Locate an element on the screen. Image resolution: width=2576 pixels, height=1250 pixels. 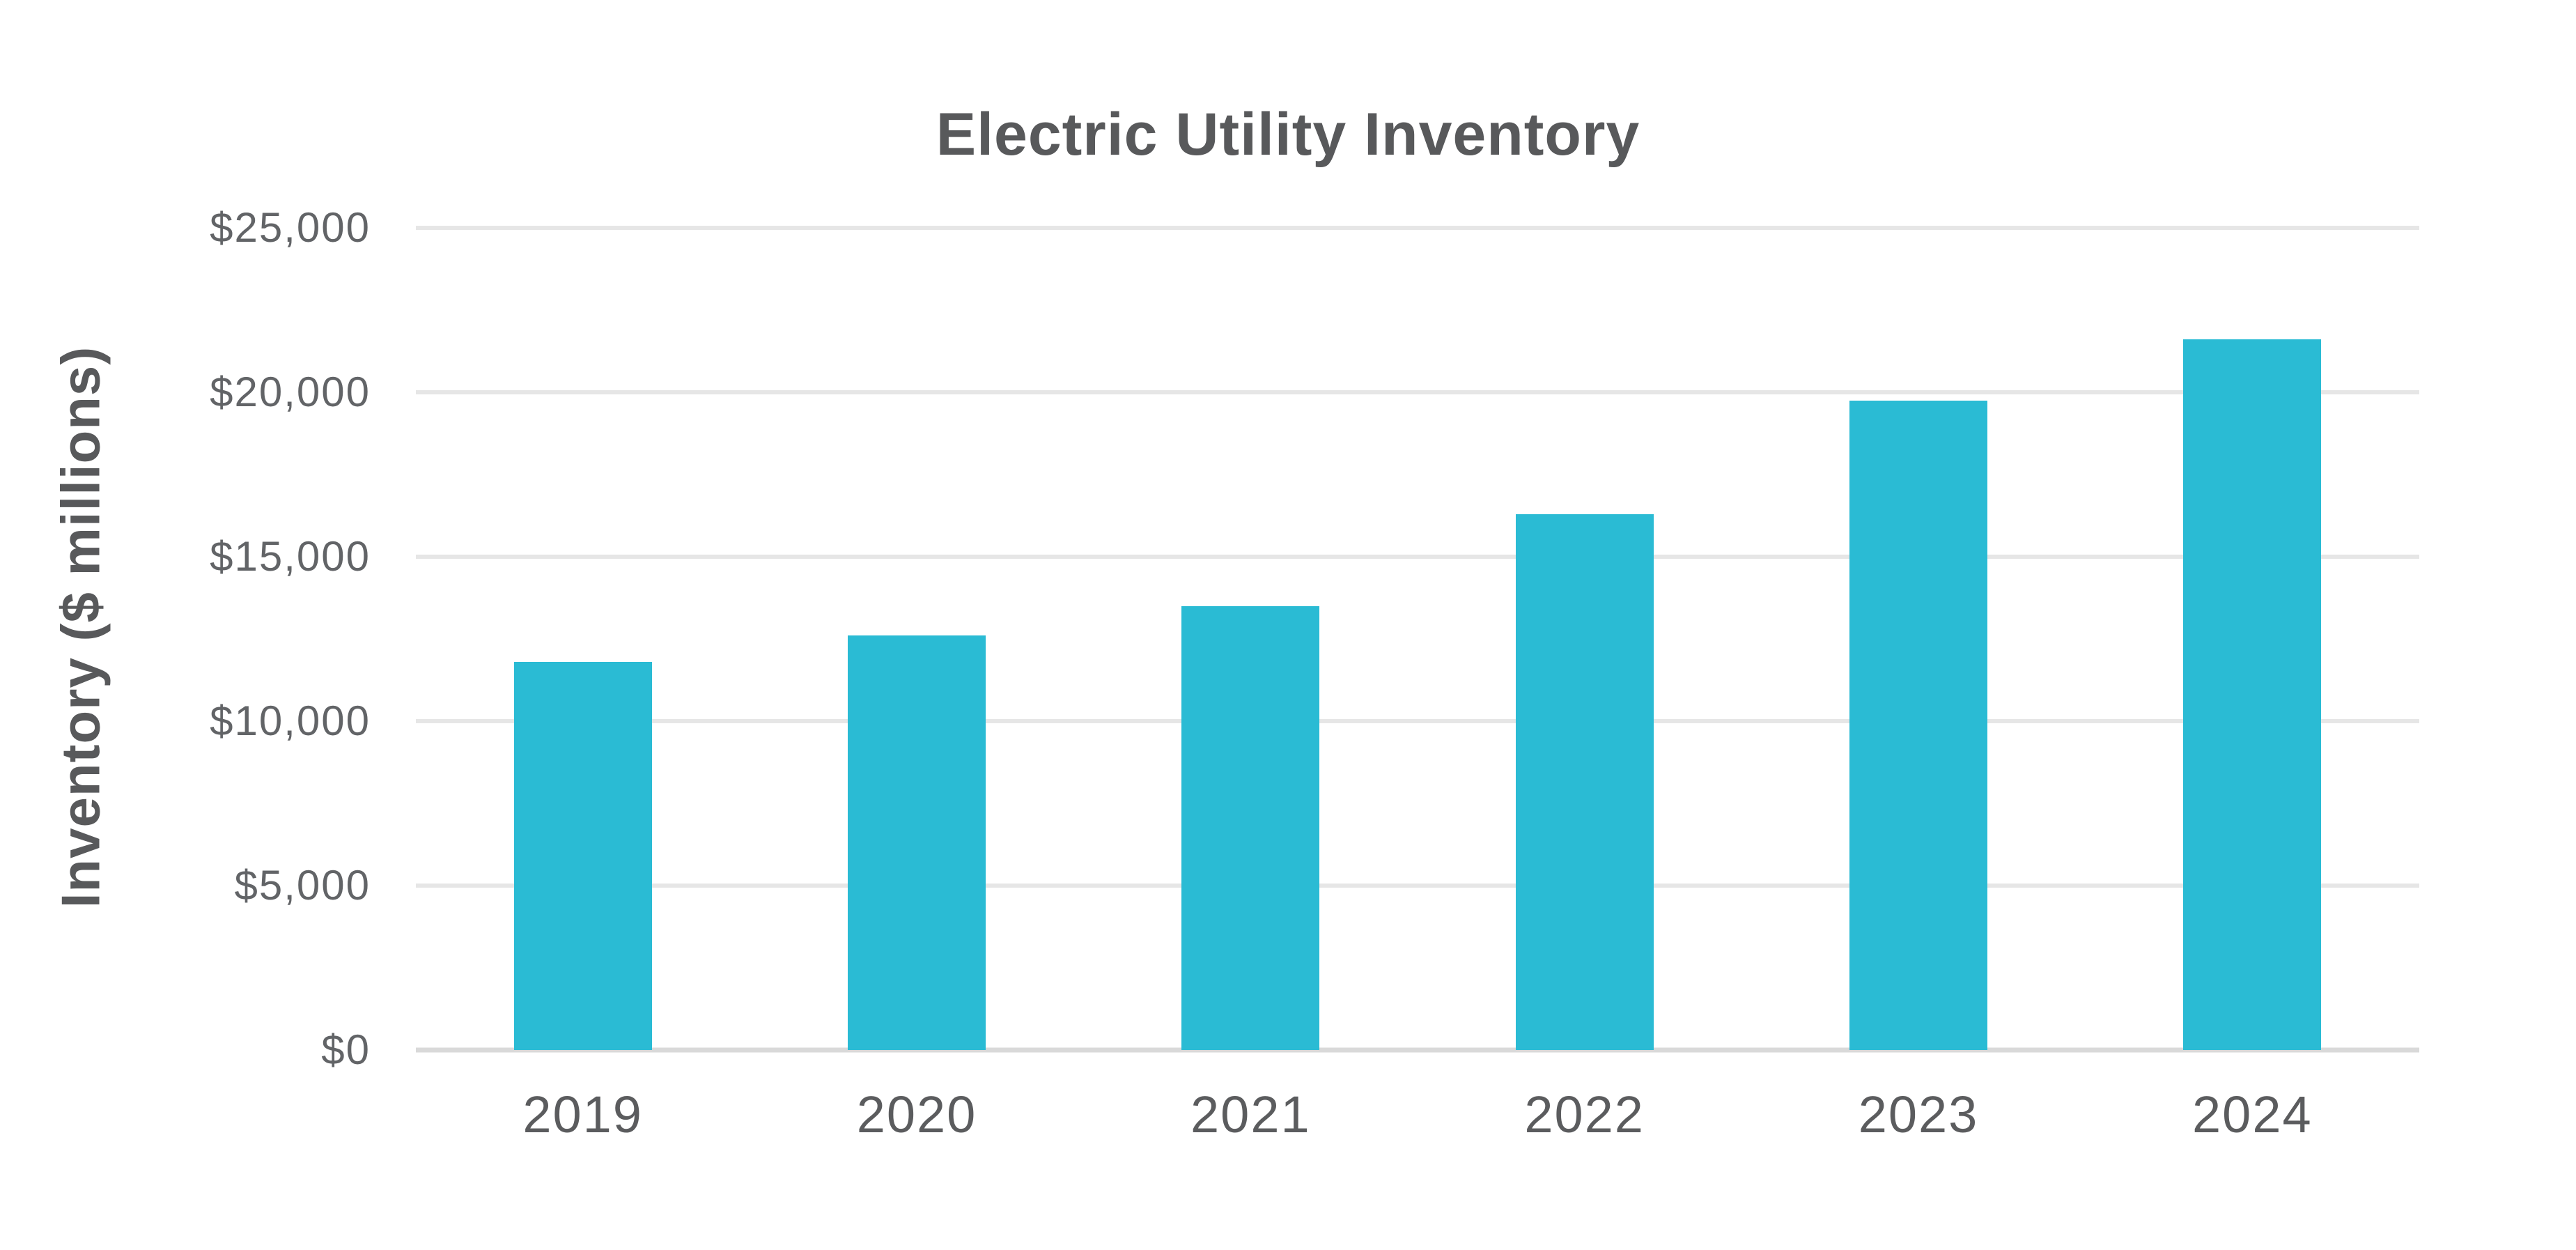
x-axis-baseline is located at coordinates (1417, 1050).